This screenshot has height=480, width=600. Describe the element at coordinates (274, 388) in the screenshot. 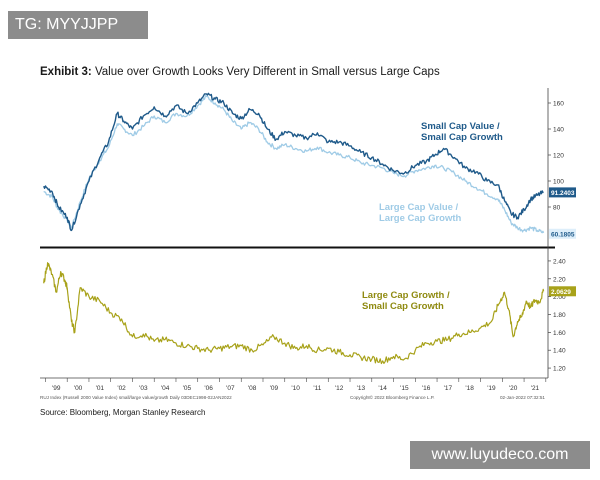

I see `x-tick-label: '09` at that location.